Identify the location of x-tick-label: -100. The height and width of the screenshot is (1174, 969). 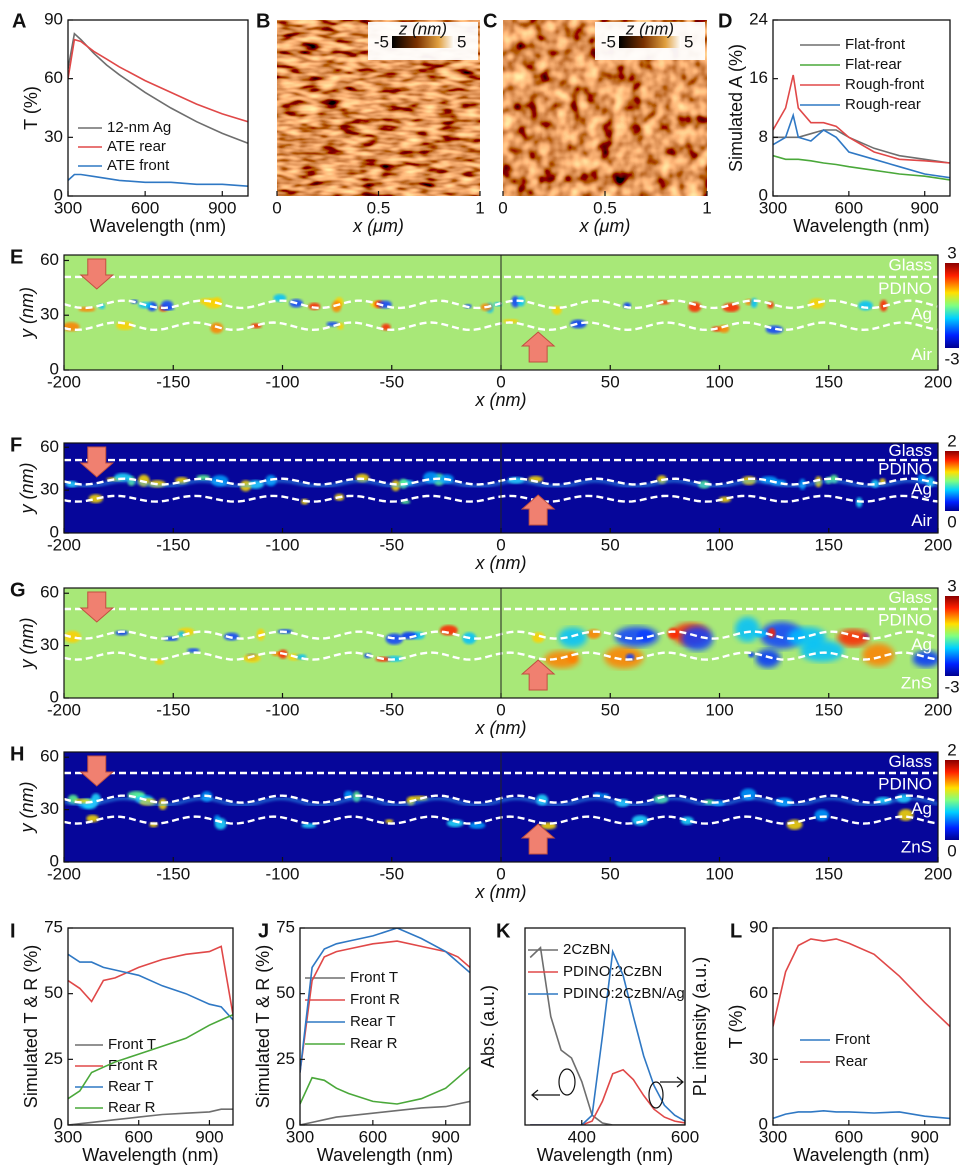
(282, 873).